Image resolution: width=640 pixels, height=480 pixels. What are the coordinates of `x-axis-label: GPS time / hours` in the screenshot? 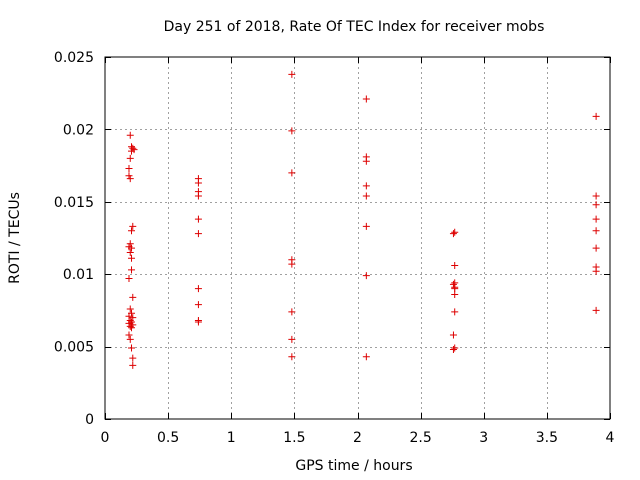 It's located at (353, 466).